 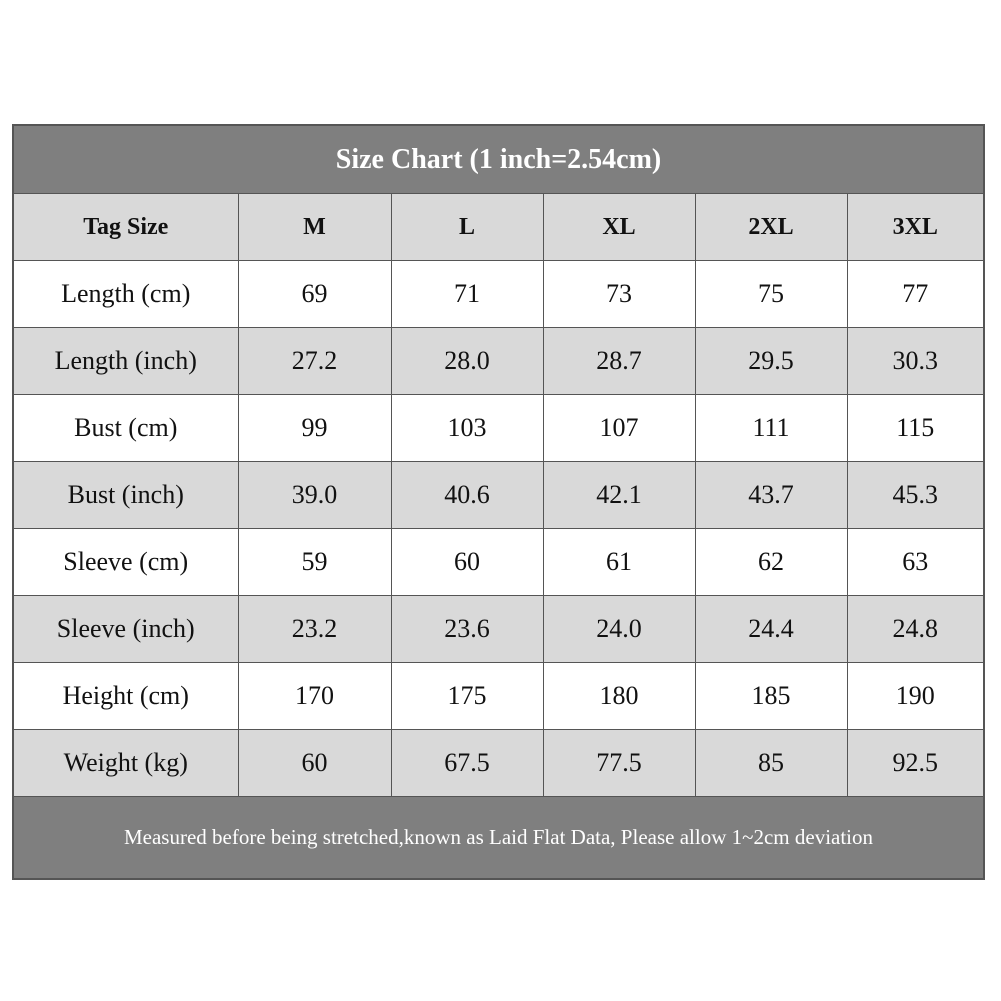 What do you see at coordinates (915, 763) in the screenshot?
I see `cell: 92.5` at bounding box center [915, 763].